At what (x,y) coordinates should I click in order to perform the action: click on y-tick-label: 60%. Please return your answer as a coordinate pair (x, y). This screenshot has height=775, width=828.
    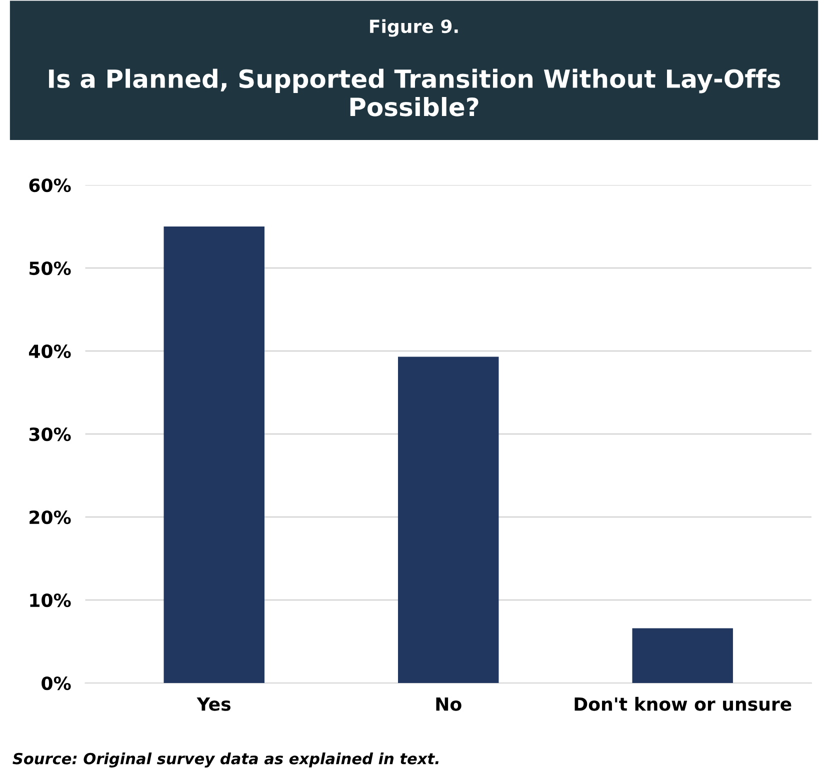
    Looking at the image, I should click on (50, 185).